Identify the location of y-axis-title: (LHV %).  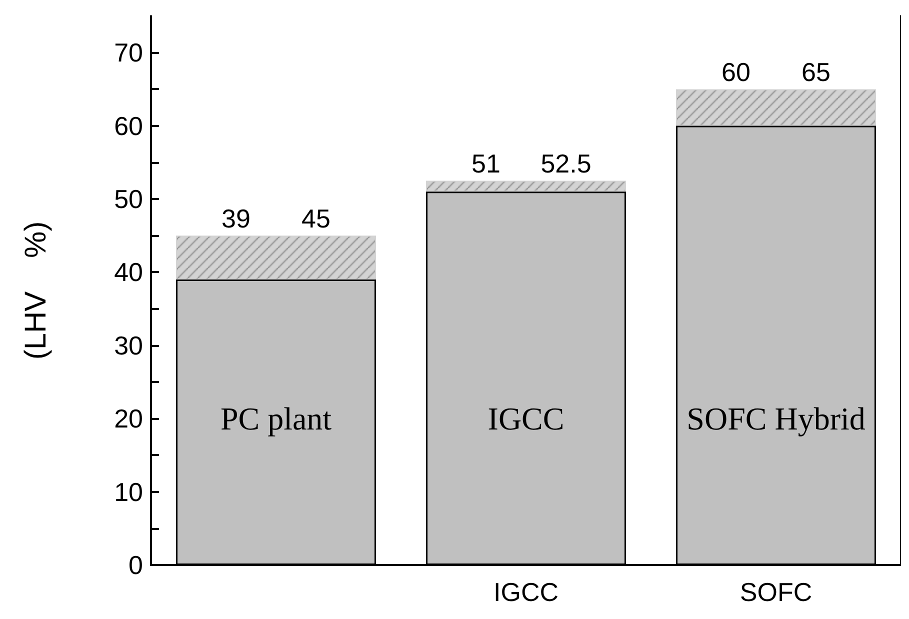
(36, 290).